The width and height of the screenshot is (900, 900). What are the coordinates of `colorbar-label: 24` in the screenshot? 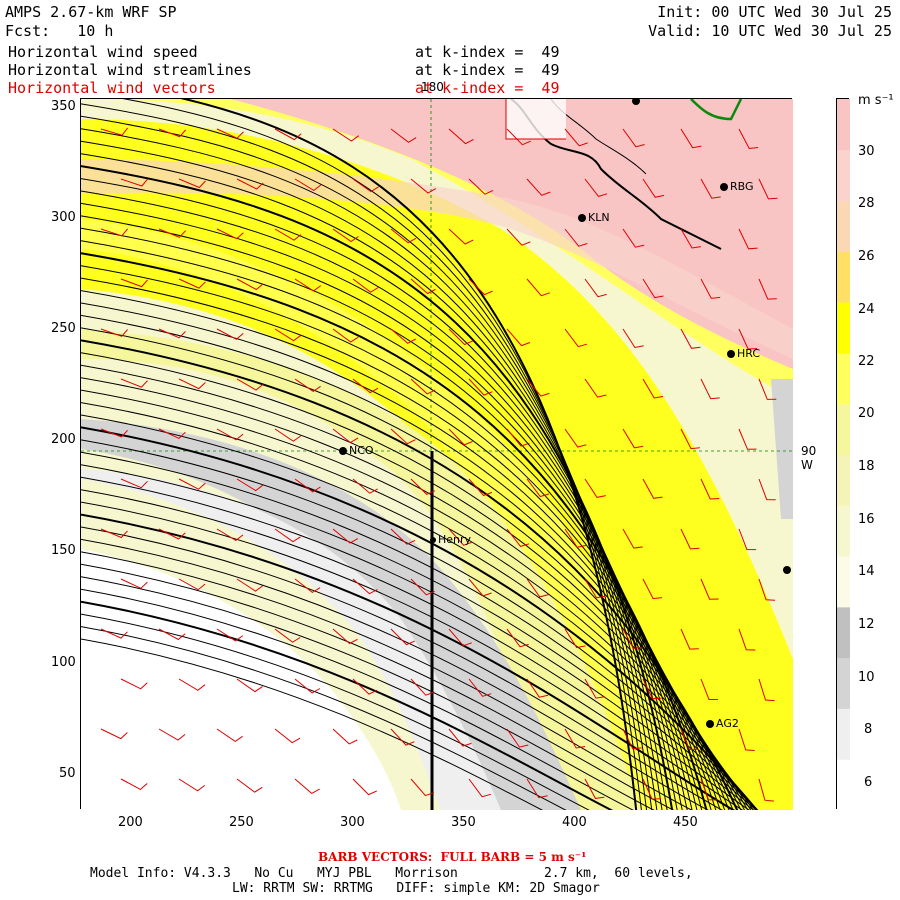 It's located at (866, 309).